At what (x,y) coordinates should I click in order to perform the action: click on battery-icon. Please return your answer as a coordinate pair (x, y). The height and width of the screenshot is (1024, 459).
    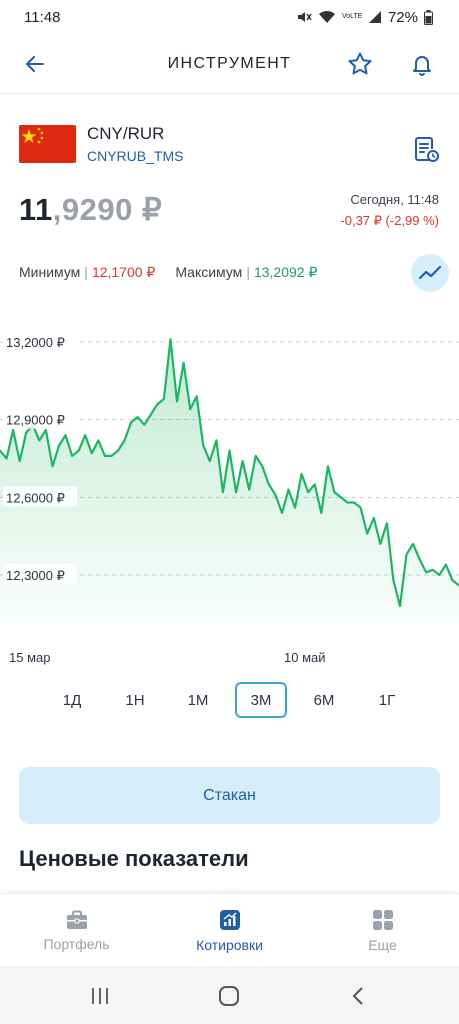
    Looking at the image, I should click on (428, 17).